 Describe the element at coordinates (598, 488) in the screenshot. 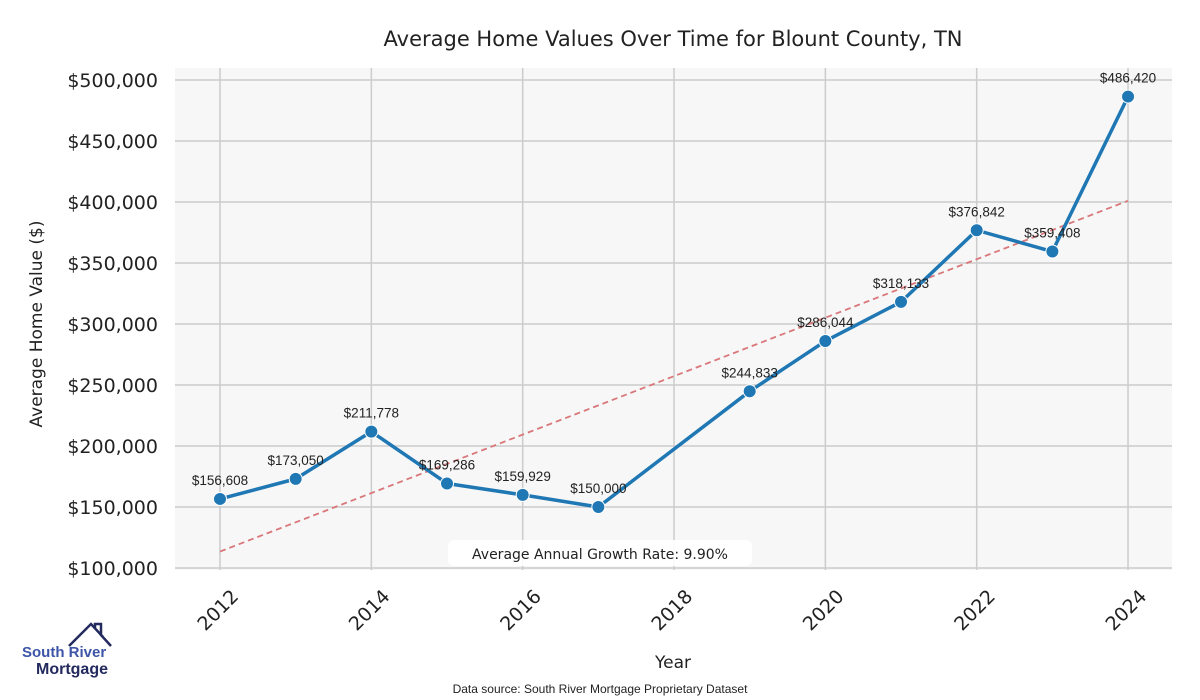

I see `data-label: $150,000` at that location.